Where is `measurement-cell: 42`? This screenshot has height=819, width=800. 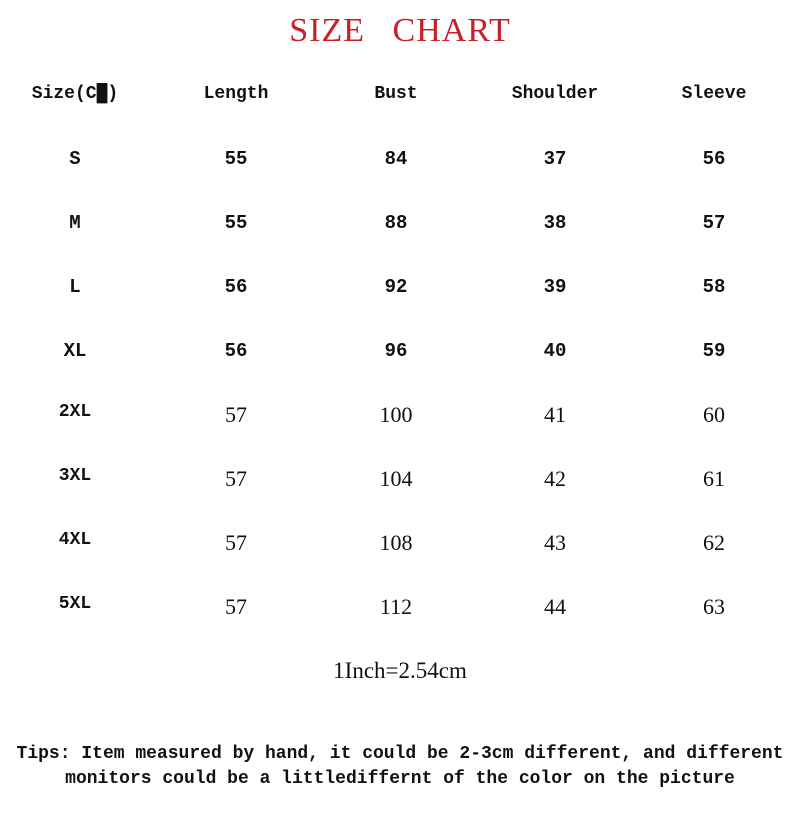
measurement-cell: 42 is located at coordinates (555, 478).